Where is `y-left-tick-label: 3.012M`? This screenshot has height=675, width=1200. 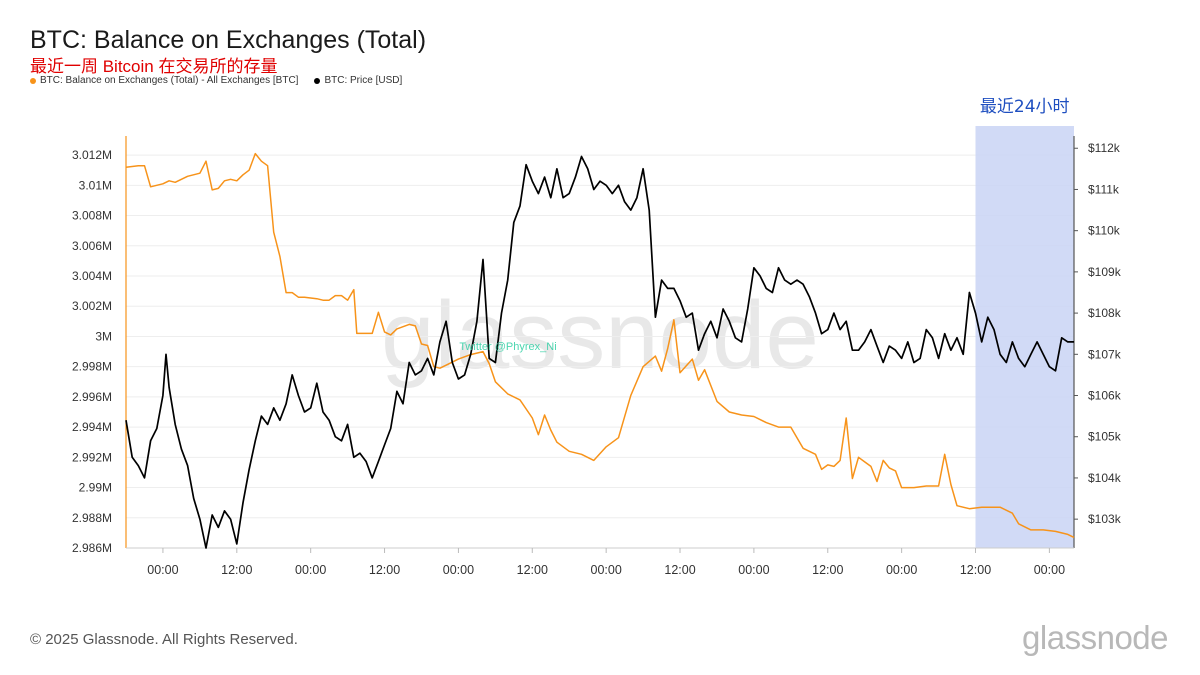
y-left-tick-label: 3.012M is located at coordinates (92, 155).